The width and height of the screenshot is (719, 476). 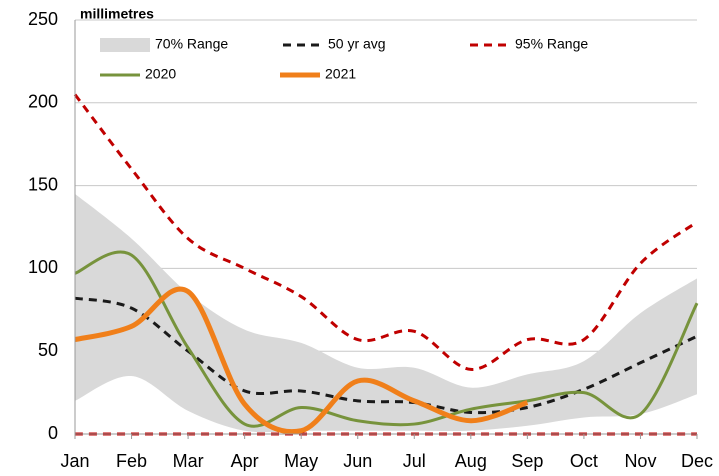 What do you see at coordinates (43, 267) in the screenshot?
I see `y-tick-label: 100` at bounding box center [43, 267].